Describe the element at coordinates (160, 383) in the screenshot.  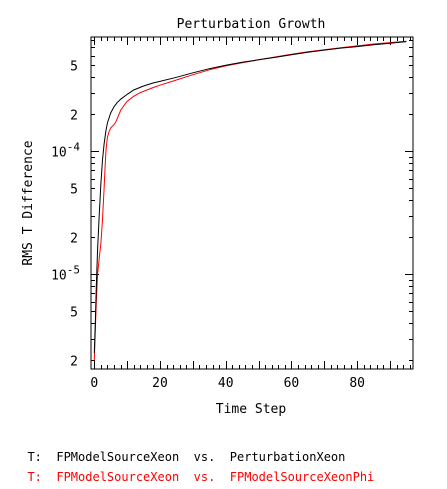
I see `x-tick-label: 20` at that location.